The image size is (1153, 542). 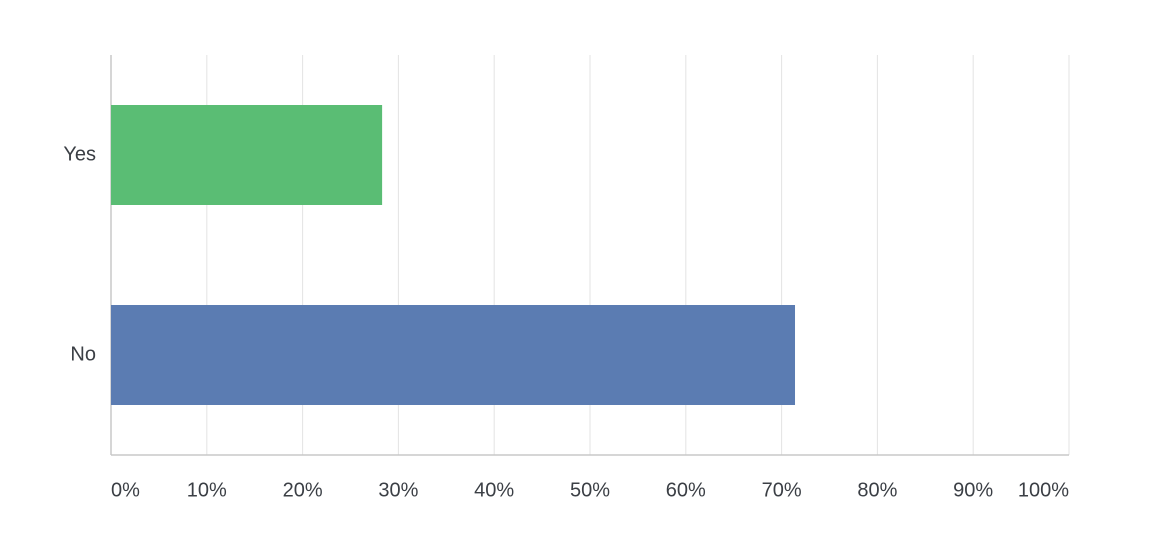 What do you see at coordinates (83, 354) in the screenshot?
I see `y-tick-label: No` at bounding box center [83, 354].